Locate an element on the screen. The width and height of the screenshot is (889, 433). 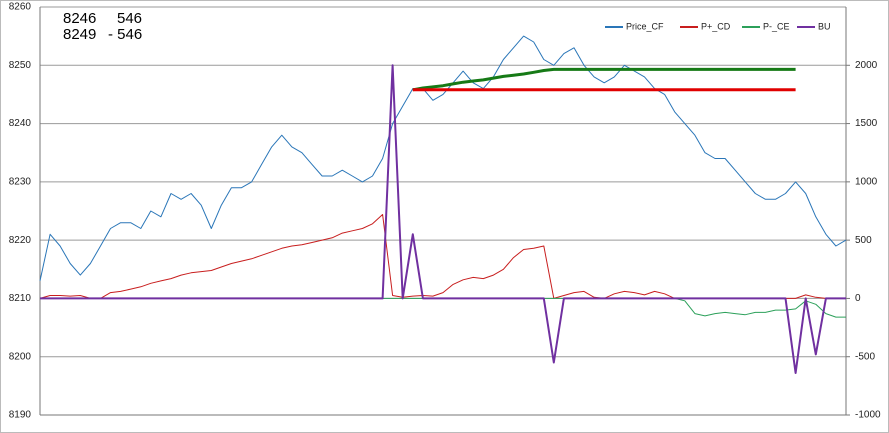
y-tick-label: 8220 is located at coordinates (20, 240).